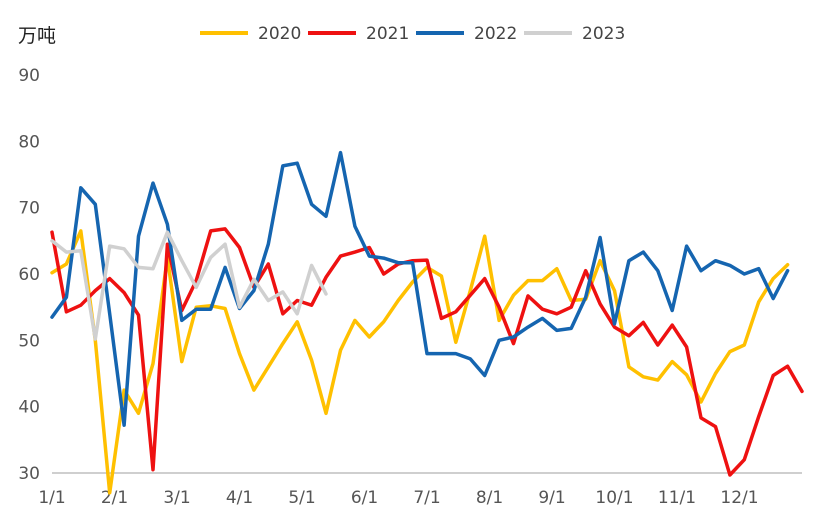  What do you see at coordinates (29, 408) in the screenshot?
I see `y-tick-label: 40` at bounding box center [29, 408].